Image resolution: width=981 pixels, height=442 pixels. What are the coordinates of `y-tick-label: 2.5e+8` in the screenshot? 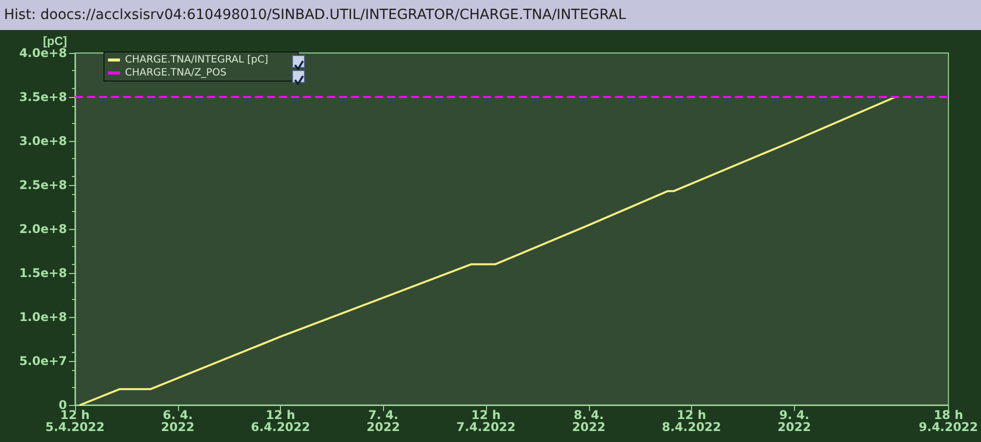 It's located at (43, 185).